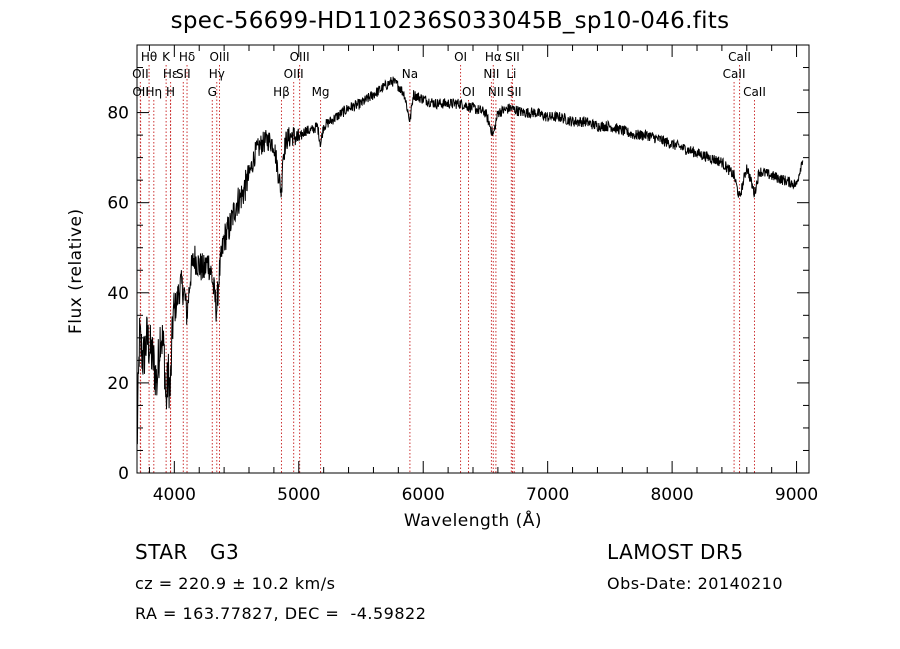 The height and width of the screenshot is (649, 900). What do you see at coordinates (153, 92) in the screenshot?
I see `line-label: Hη` at bounding box center [153, 92].